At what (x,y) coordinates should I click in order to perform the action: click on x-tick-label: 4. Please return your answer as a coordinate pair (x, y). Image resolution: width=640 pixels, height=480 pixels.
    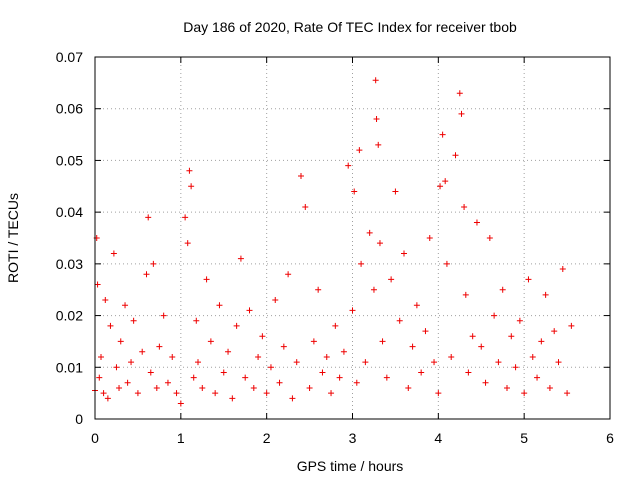
    Looking at the image, I should click on (438, 438).